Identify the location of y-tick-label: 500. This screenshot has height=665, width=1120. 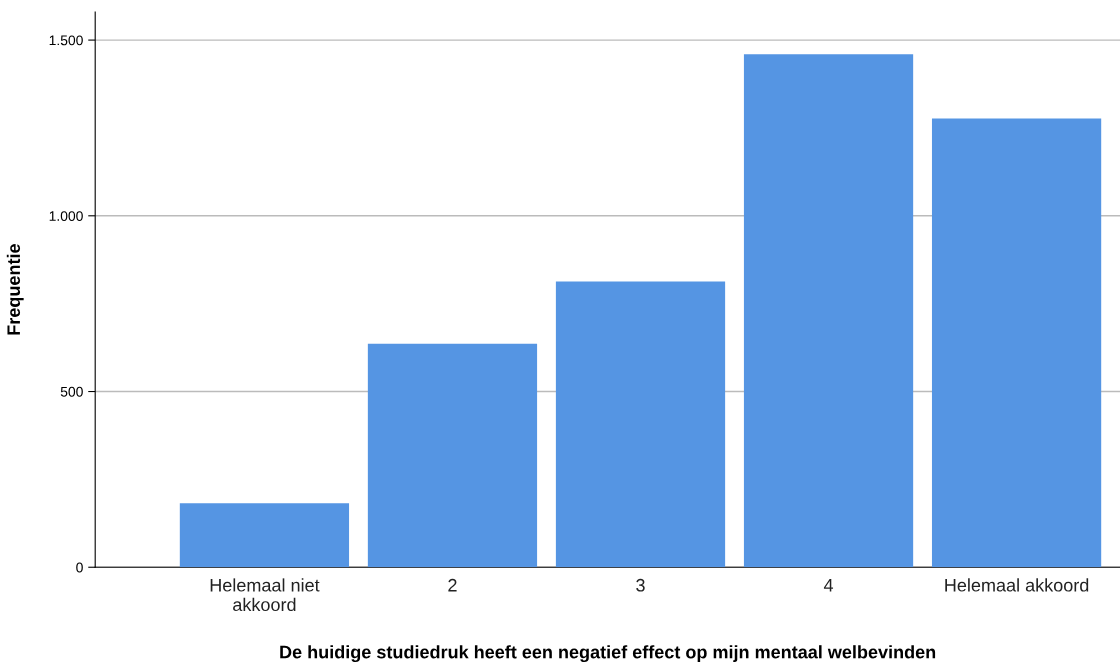
(71, 391).